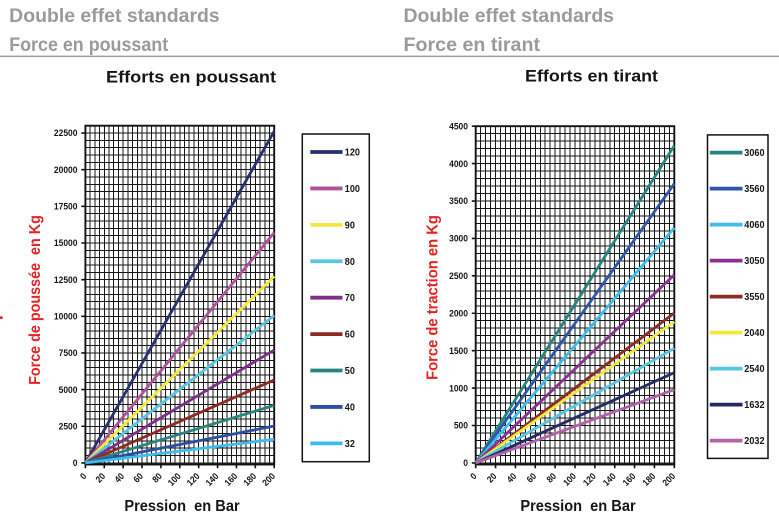  What do you see at coordinates (458, 201) in the screenshot?
I see `svg-text: 3500` at bounding box center [458, 201].